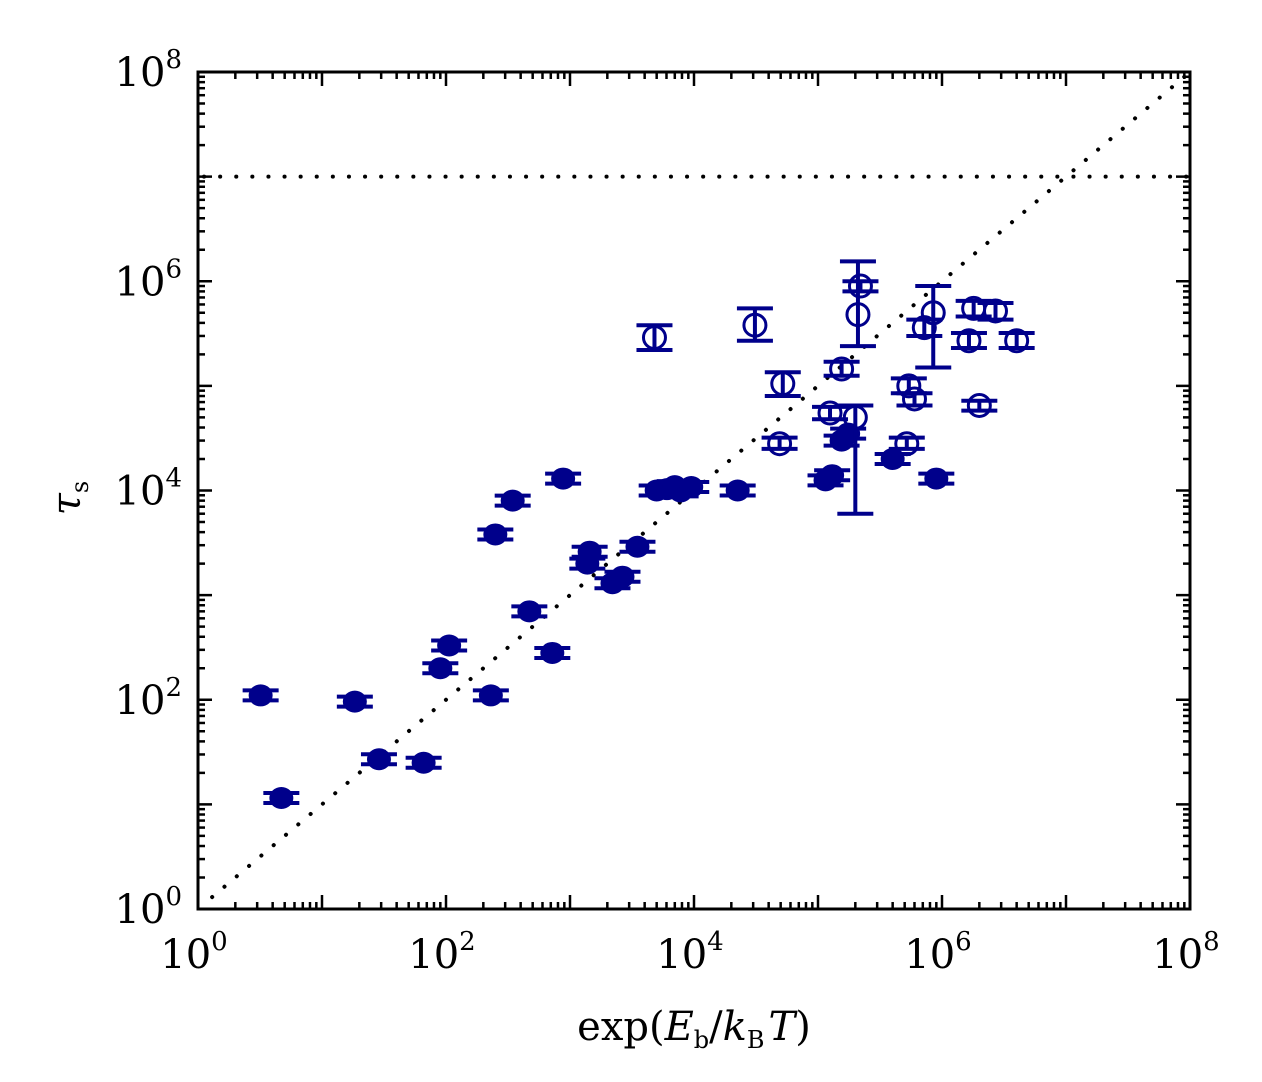  Describe the element at coordinates (69, 498) in the screenshot. I see `y-axis-label: τs` at that location.